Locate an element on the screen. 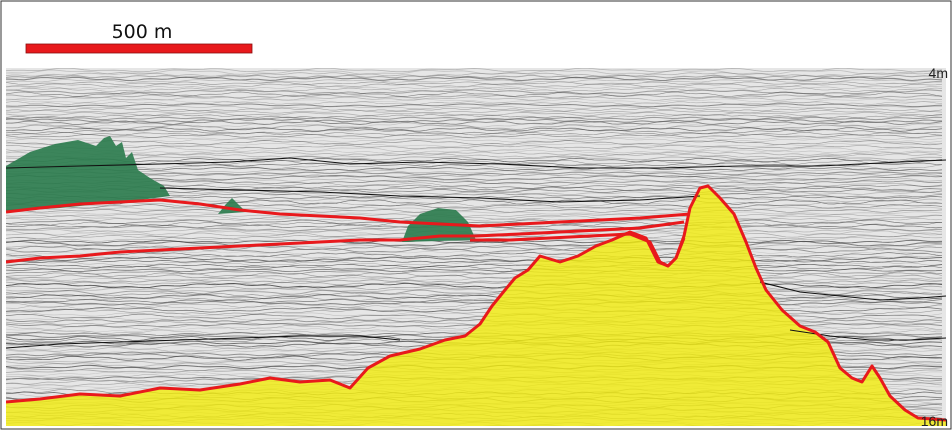 Image resolution: width=952 pixels, height=430 pixels. scale-bar-label: 500 m is located at coordinates (142, 32).